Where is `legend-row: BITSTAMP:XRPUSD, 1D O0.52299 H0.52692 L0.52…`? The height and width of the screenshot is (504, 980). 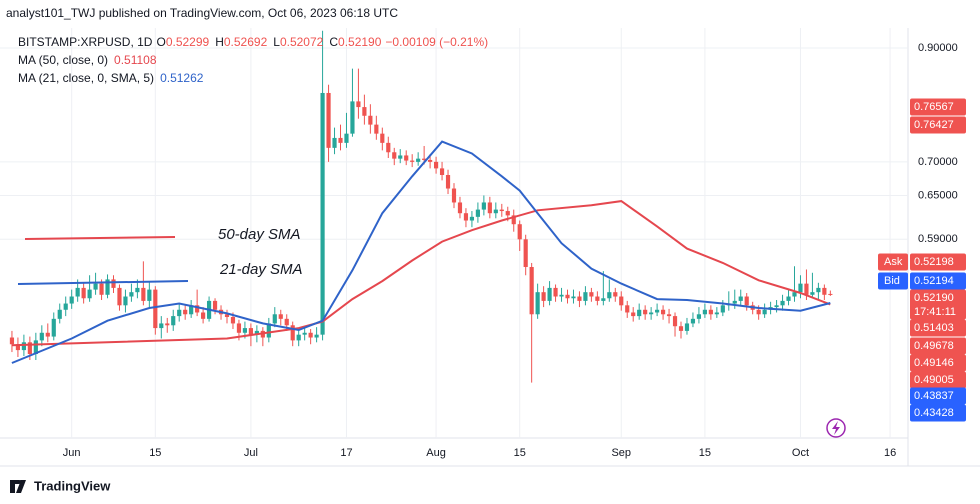
legend-row: BITSTAMP:XRPUSD, 1D O0.52299 H0.52692 L0.52… is located at coordinates (253, 42).